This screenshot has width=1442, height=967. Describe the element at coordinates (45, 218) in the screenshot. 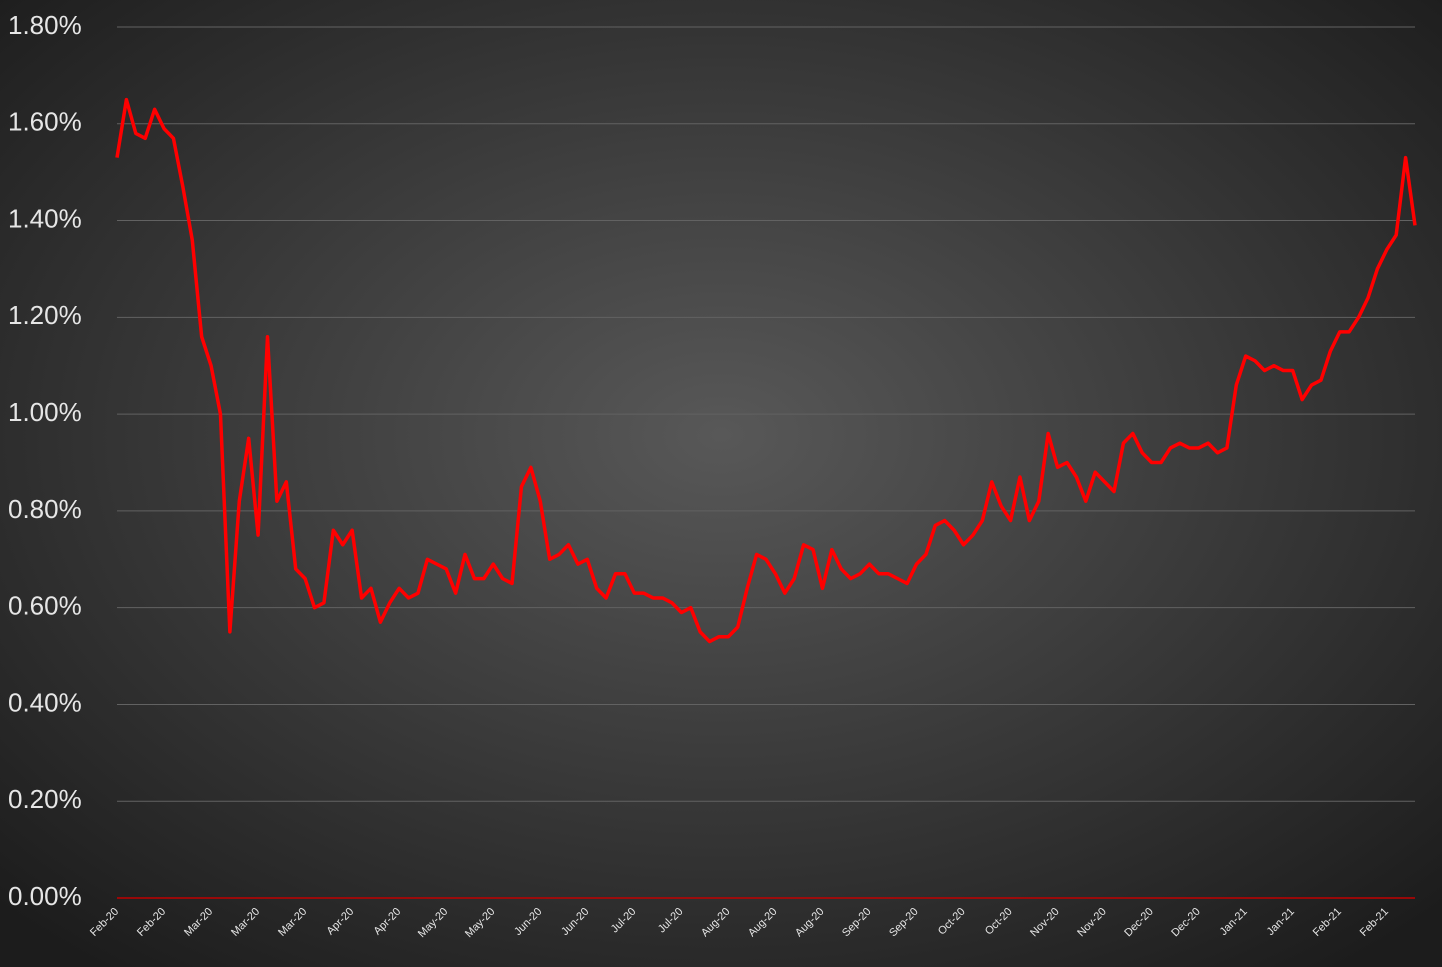

I see `y-tick-label: 1.40%` at that location.